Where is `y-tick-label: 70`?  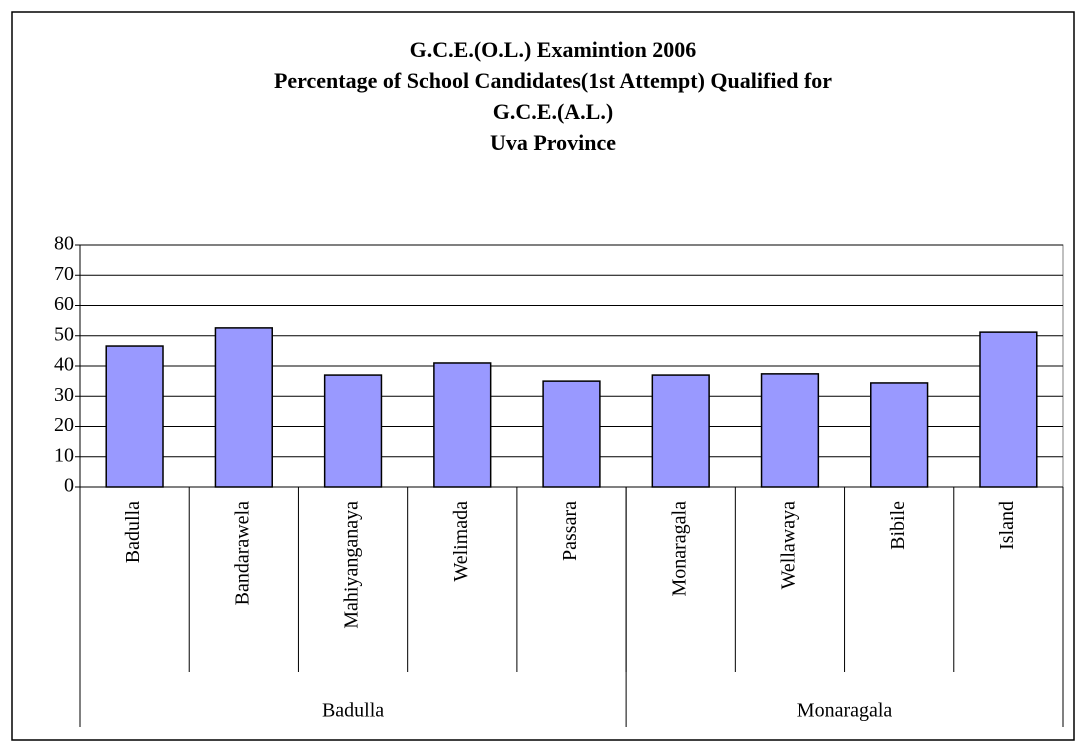
y-tick-label: 70 is located at coordinates (64, 274).